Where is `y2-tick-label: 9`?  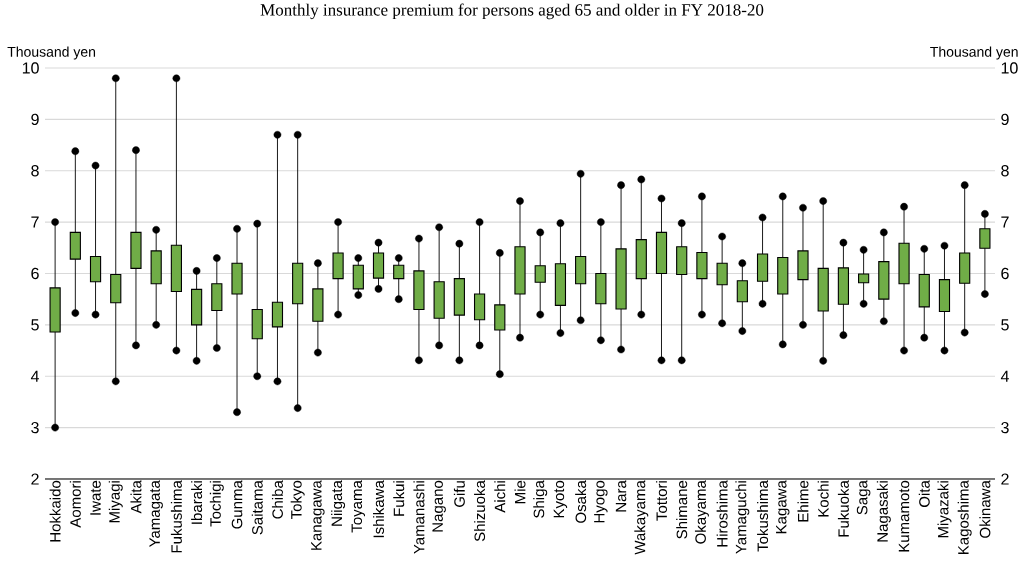
y2-tick-label: 9 is located at coordinates (1005, 119).